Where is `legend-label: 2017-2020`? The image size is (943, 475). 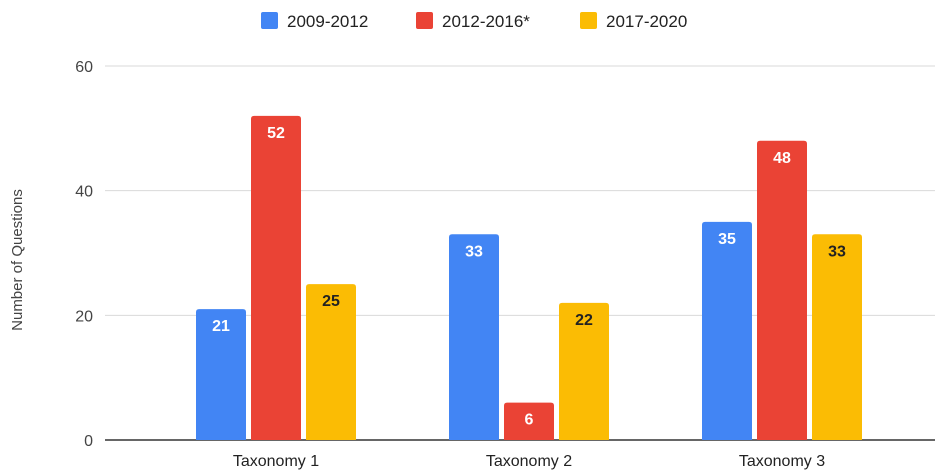 legend-label: 2017-2020 is located at coordinates (646, 21).